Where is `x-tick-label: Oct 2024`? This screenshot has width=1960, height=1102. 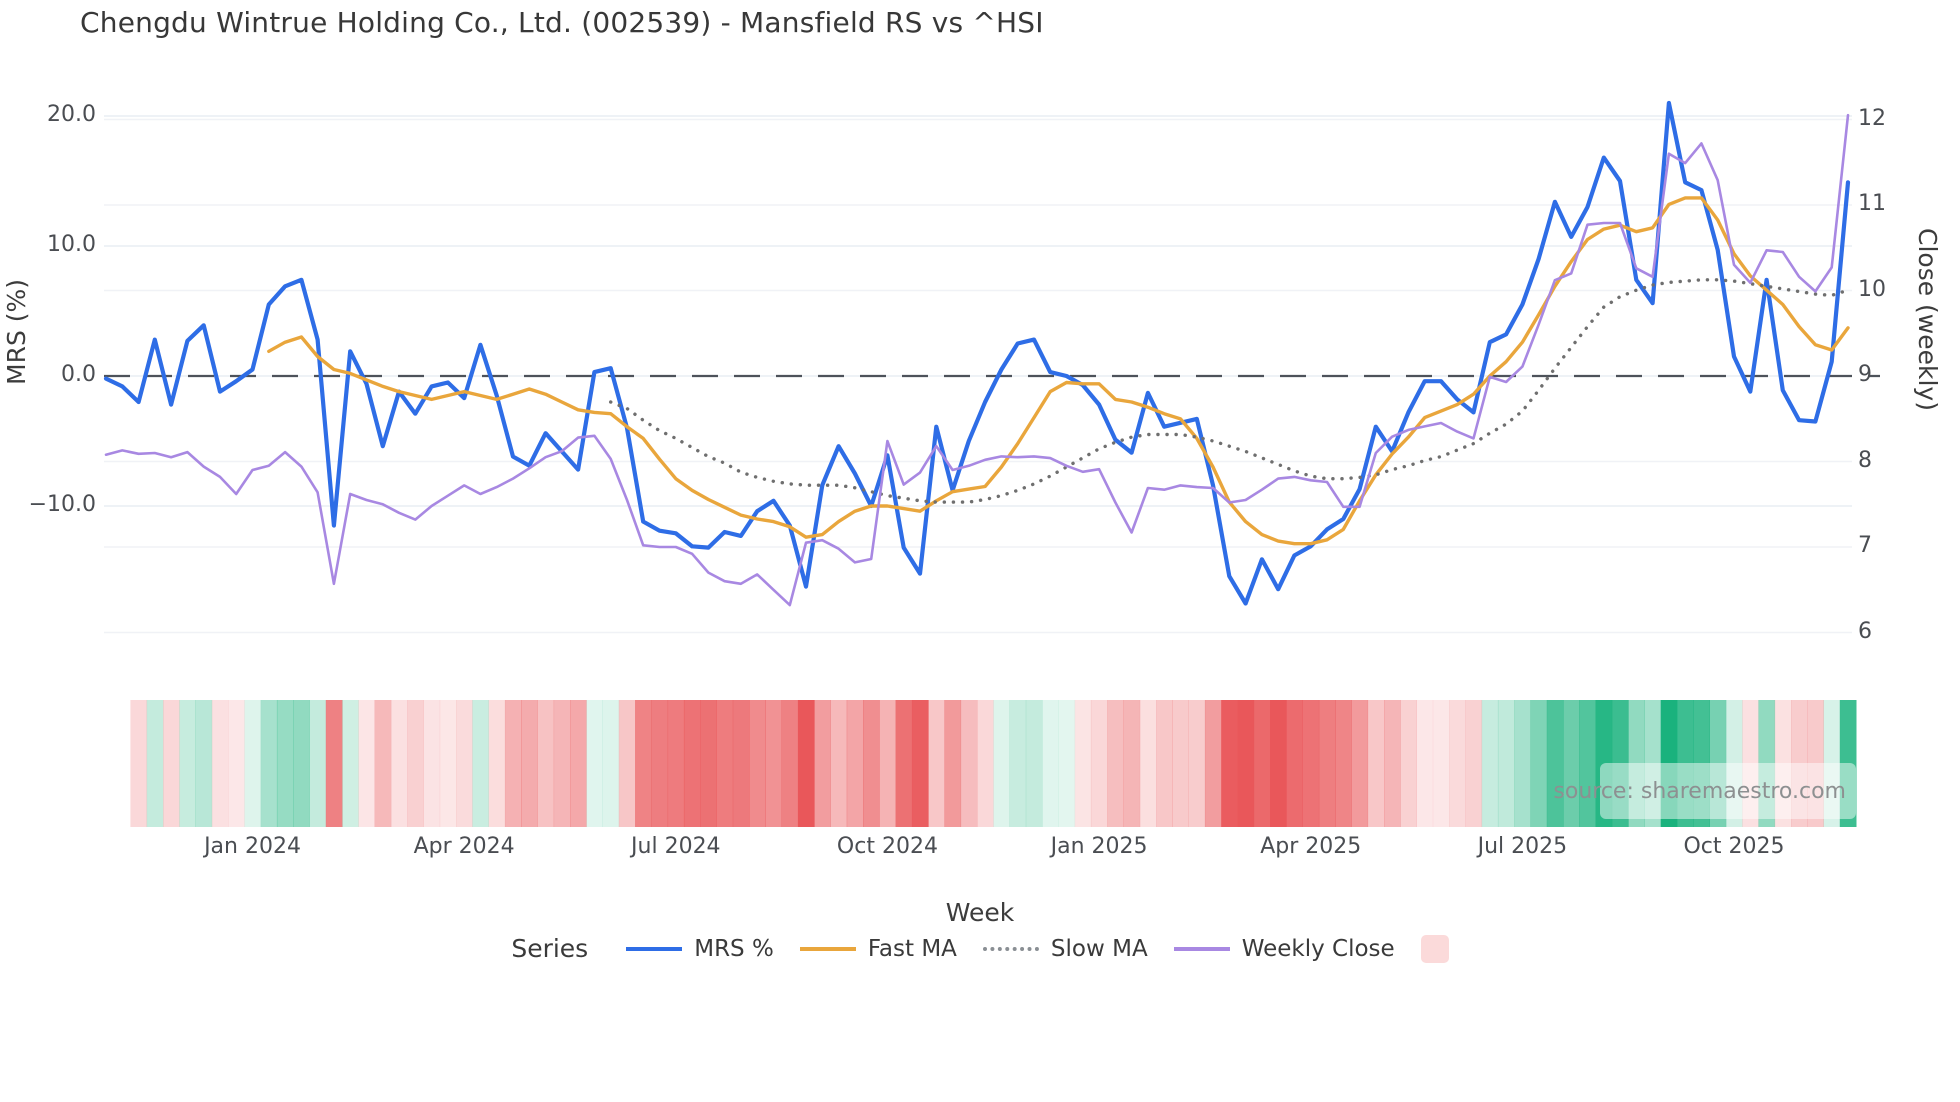
x-tick-label: Oct 2024 is located at coordinates (887, 846).